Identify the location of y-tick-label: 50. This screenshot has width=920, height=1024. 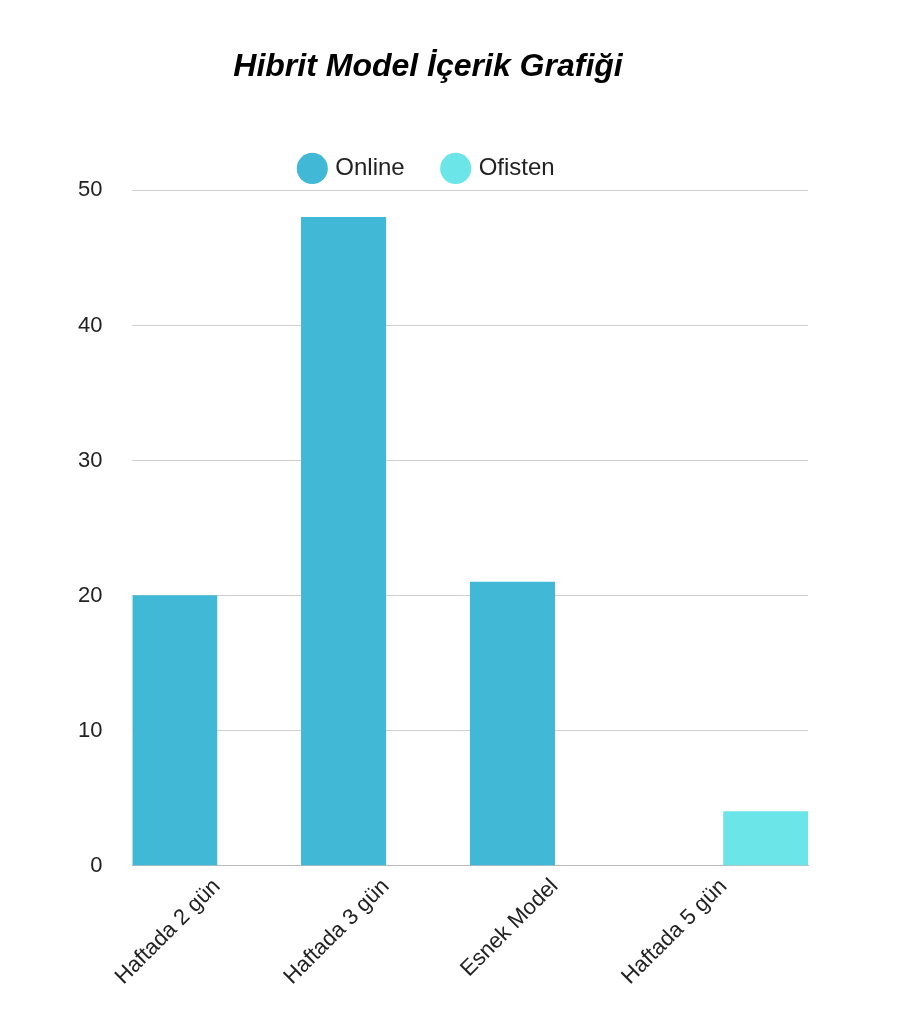
(90, 189).